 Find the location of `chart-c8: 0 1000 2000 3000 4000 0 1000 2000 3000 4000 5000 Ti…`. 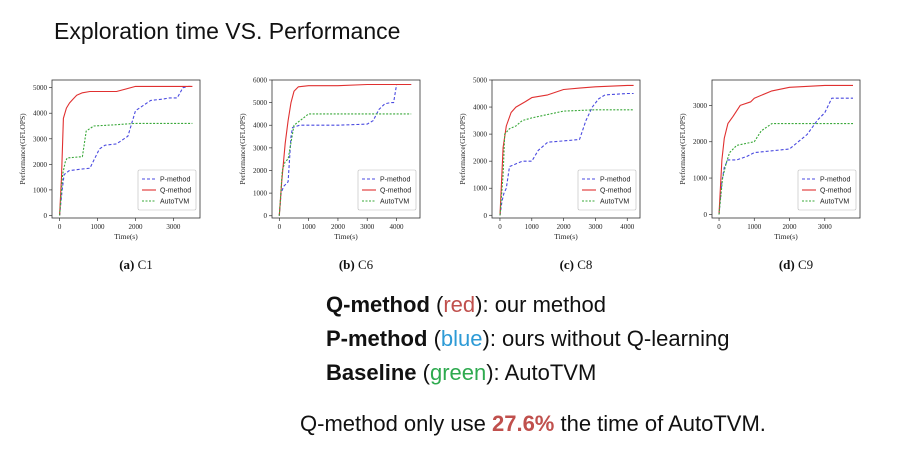

chart-c8: 0 1000 2000 3000 4000 0 1000 2000 3000 4000 5000 Ti… is located at coordinates (550, 169).